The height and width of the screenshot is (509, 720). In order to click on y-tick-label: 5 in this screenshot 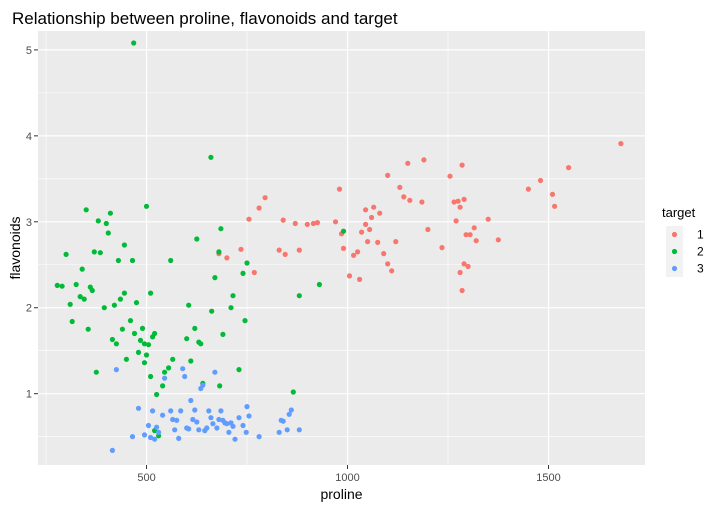, I will do `click(29, 51)`.